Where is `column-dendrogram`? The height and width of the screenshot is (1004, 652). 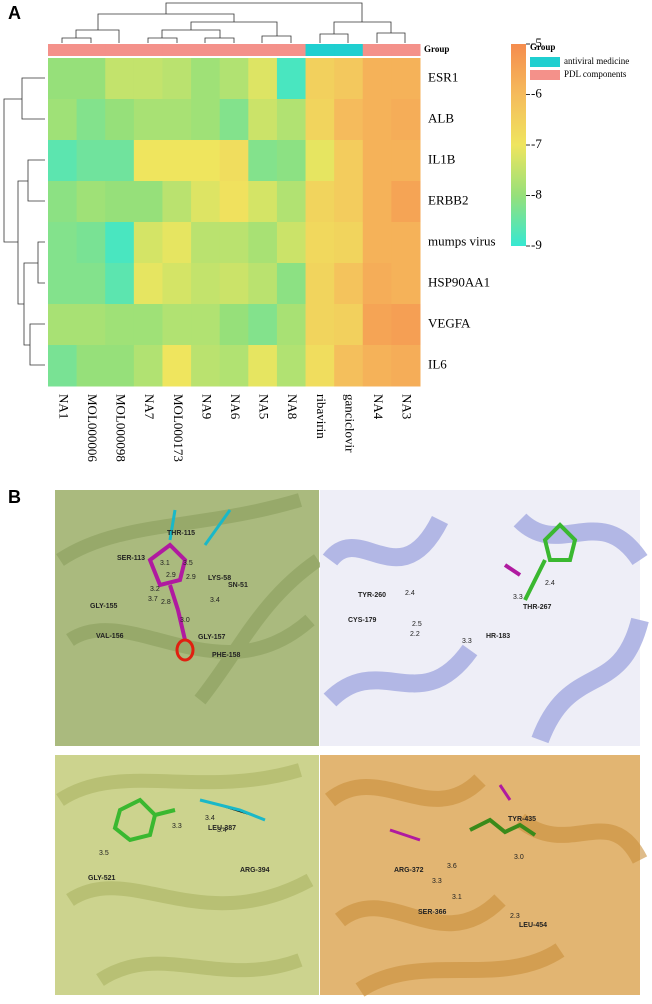 column-dendrogram is located at coordinates (233, 22).